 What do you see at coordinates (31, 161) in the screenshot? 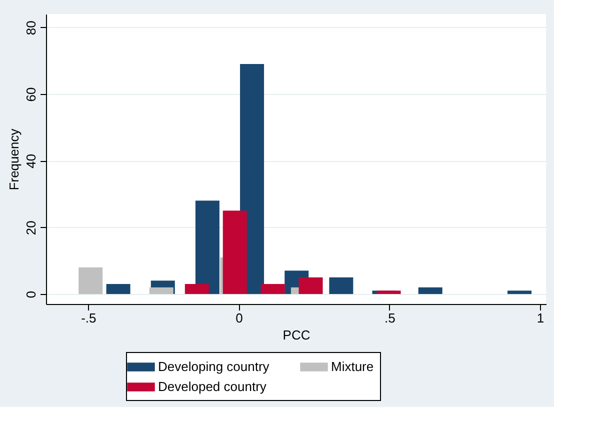
I see `y-tick-label: 40` at bounding box center [31, 161].